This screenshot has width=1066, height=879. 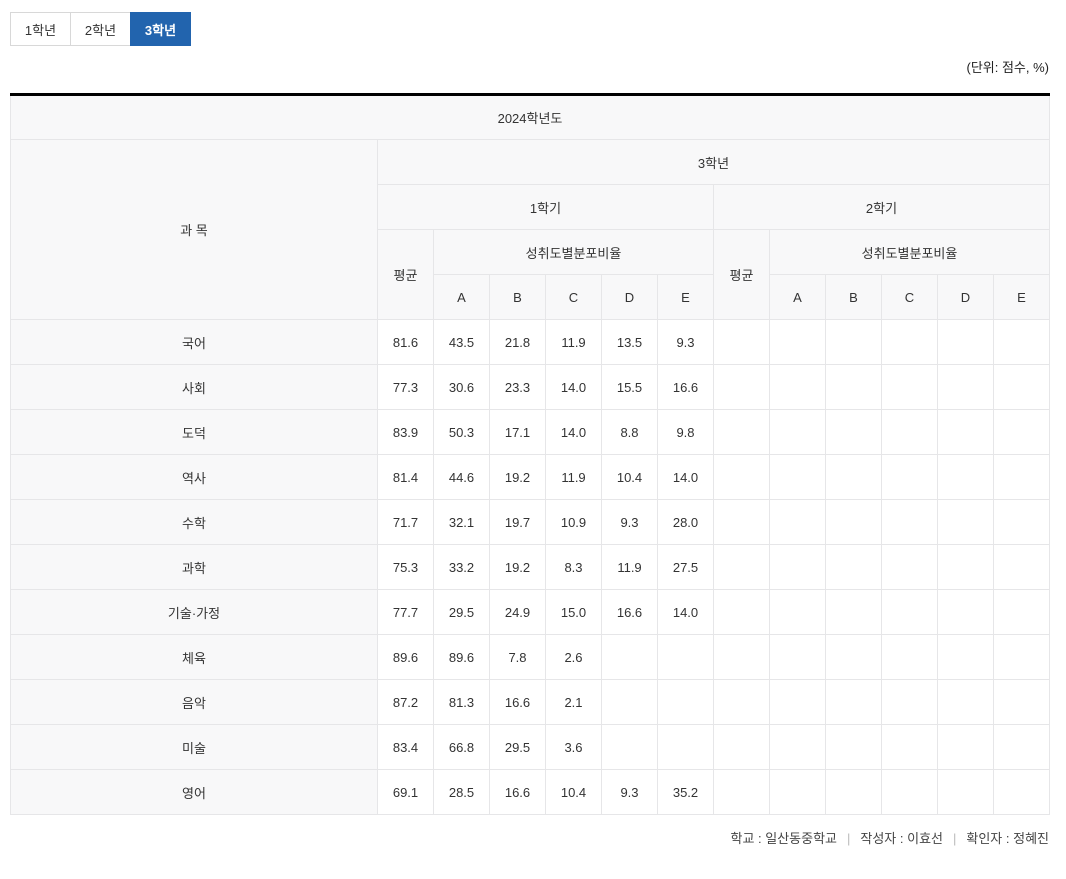 I want to click on value-cell: 28.5, so click(x=461, y=792).